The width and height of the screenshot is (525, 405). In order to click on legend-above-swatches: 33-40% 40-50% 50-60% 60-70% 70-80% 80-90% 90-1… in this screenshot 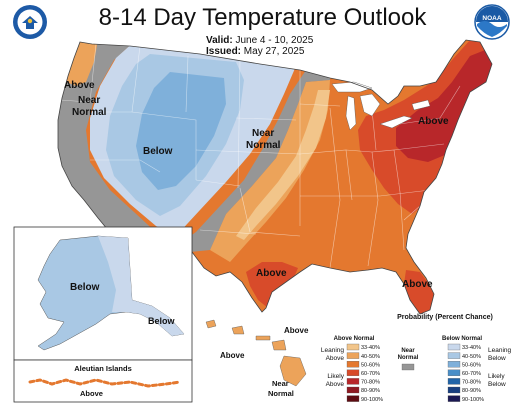, I will do `click(364, 373)`.